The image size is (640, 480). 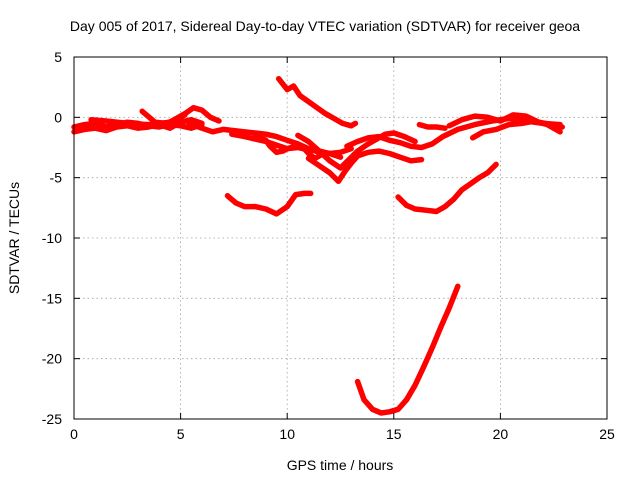 I want to click on y-tick-label: -15, so click(x=52, y=298).